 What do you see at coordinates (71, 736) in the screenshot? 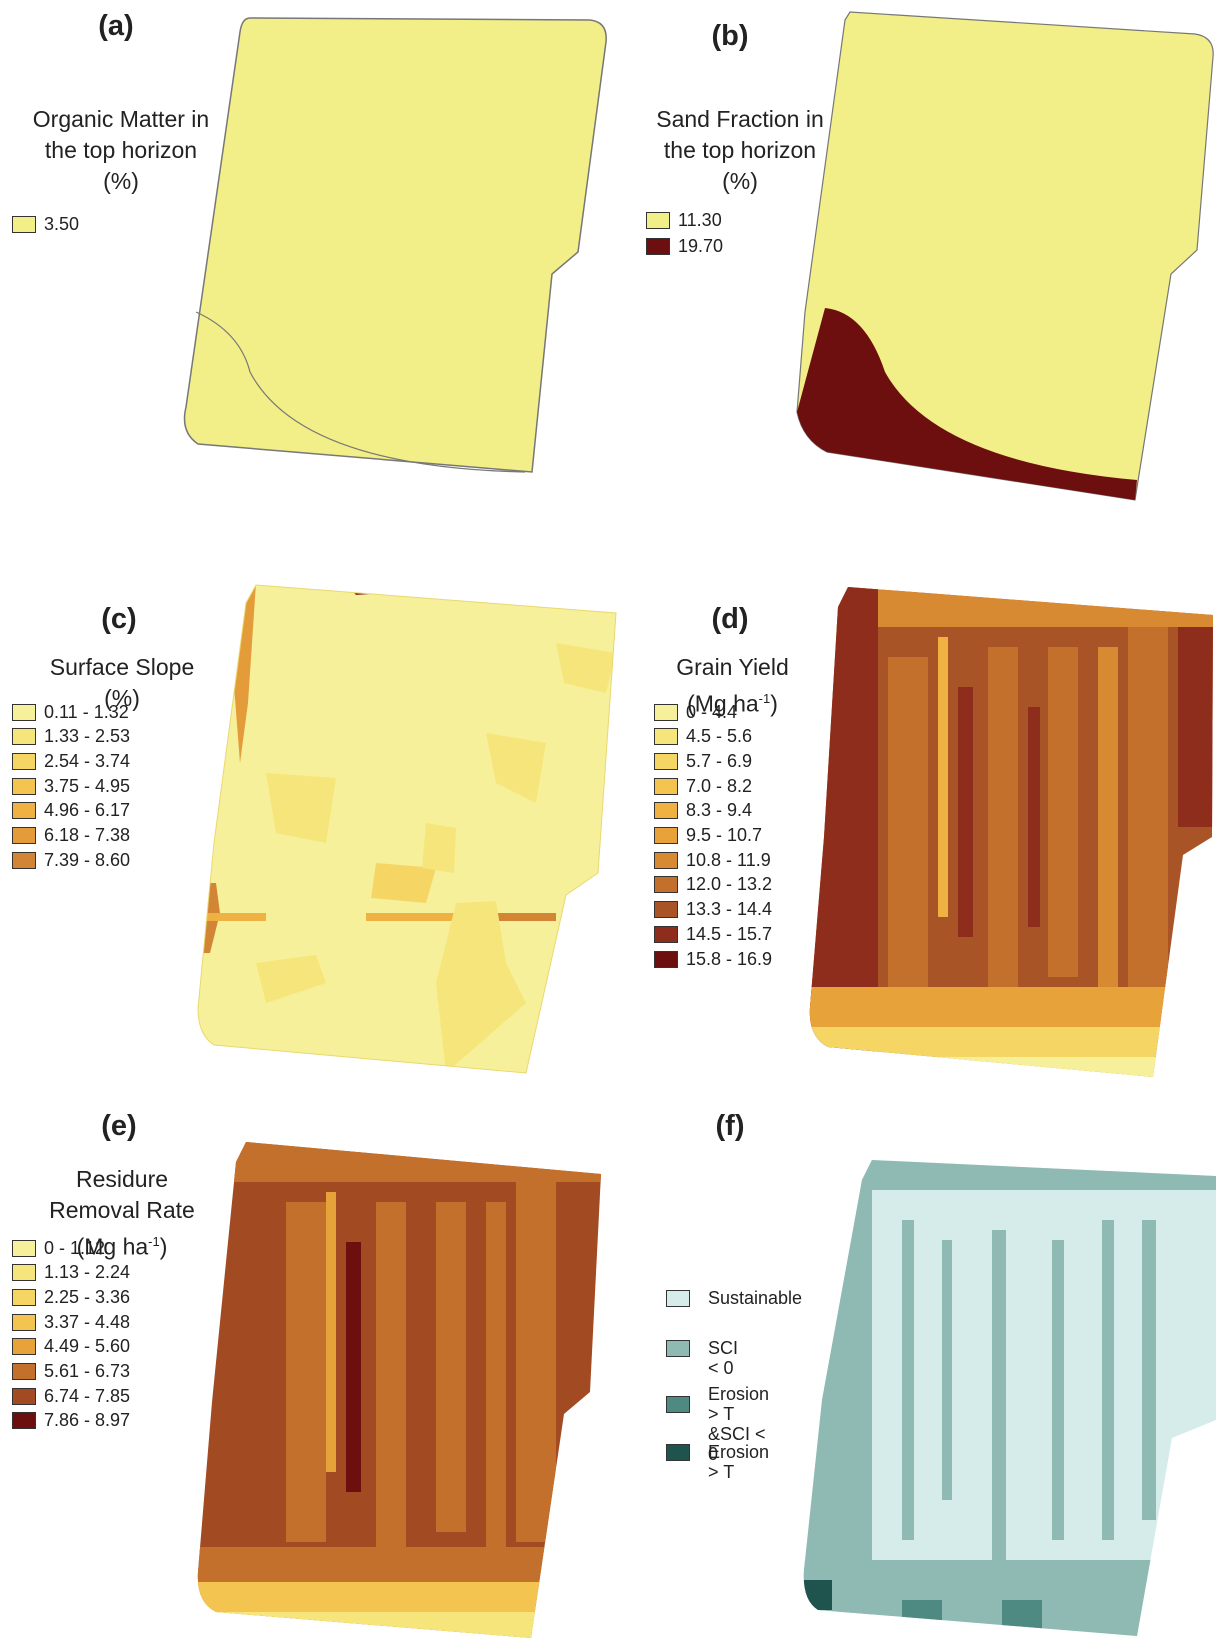
I see `legend-item: 1.33 - 2.53` at bounding box center [71, 736].